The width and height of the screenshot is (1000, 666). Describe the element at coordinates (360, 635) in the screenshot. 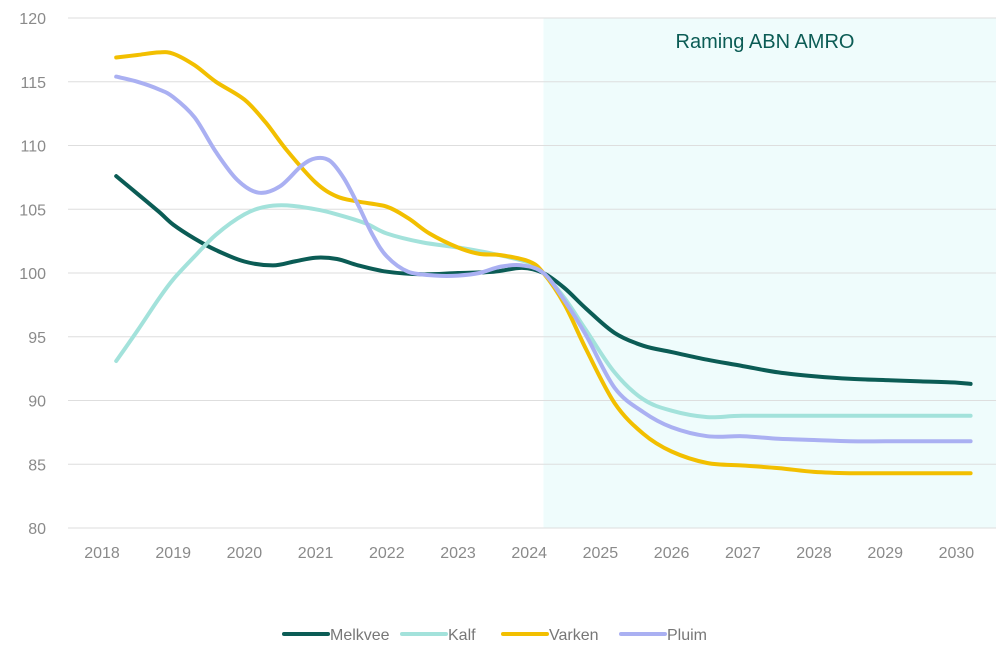

I see `legend-label: Melkvee` at that location.